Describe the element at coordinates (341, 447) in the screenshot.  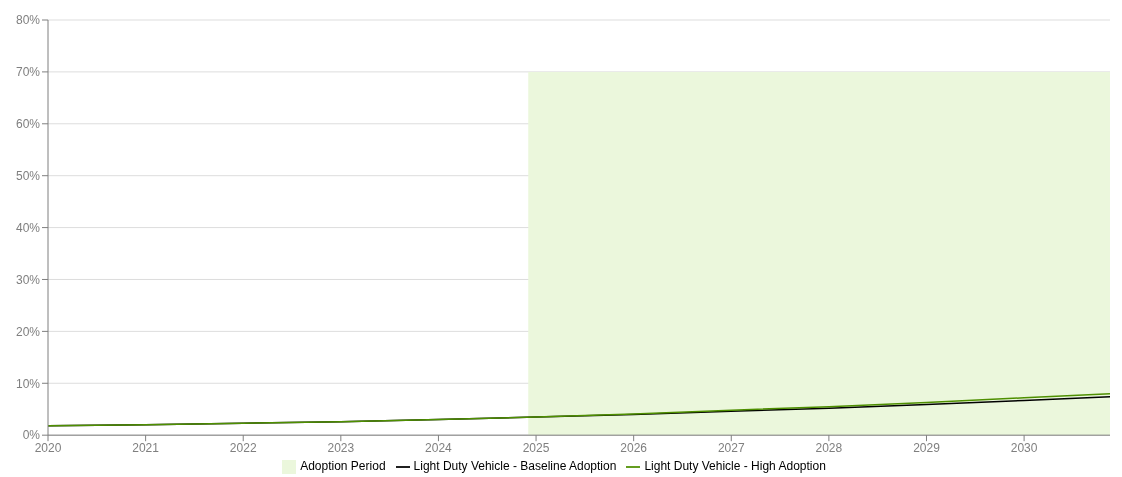
I see `x-tick-label: 2023` at that location.